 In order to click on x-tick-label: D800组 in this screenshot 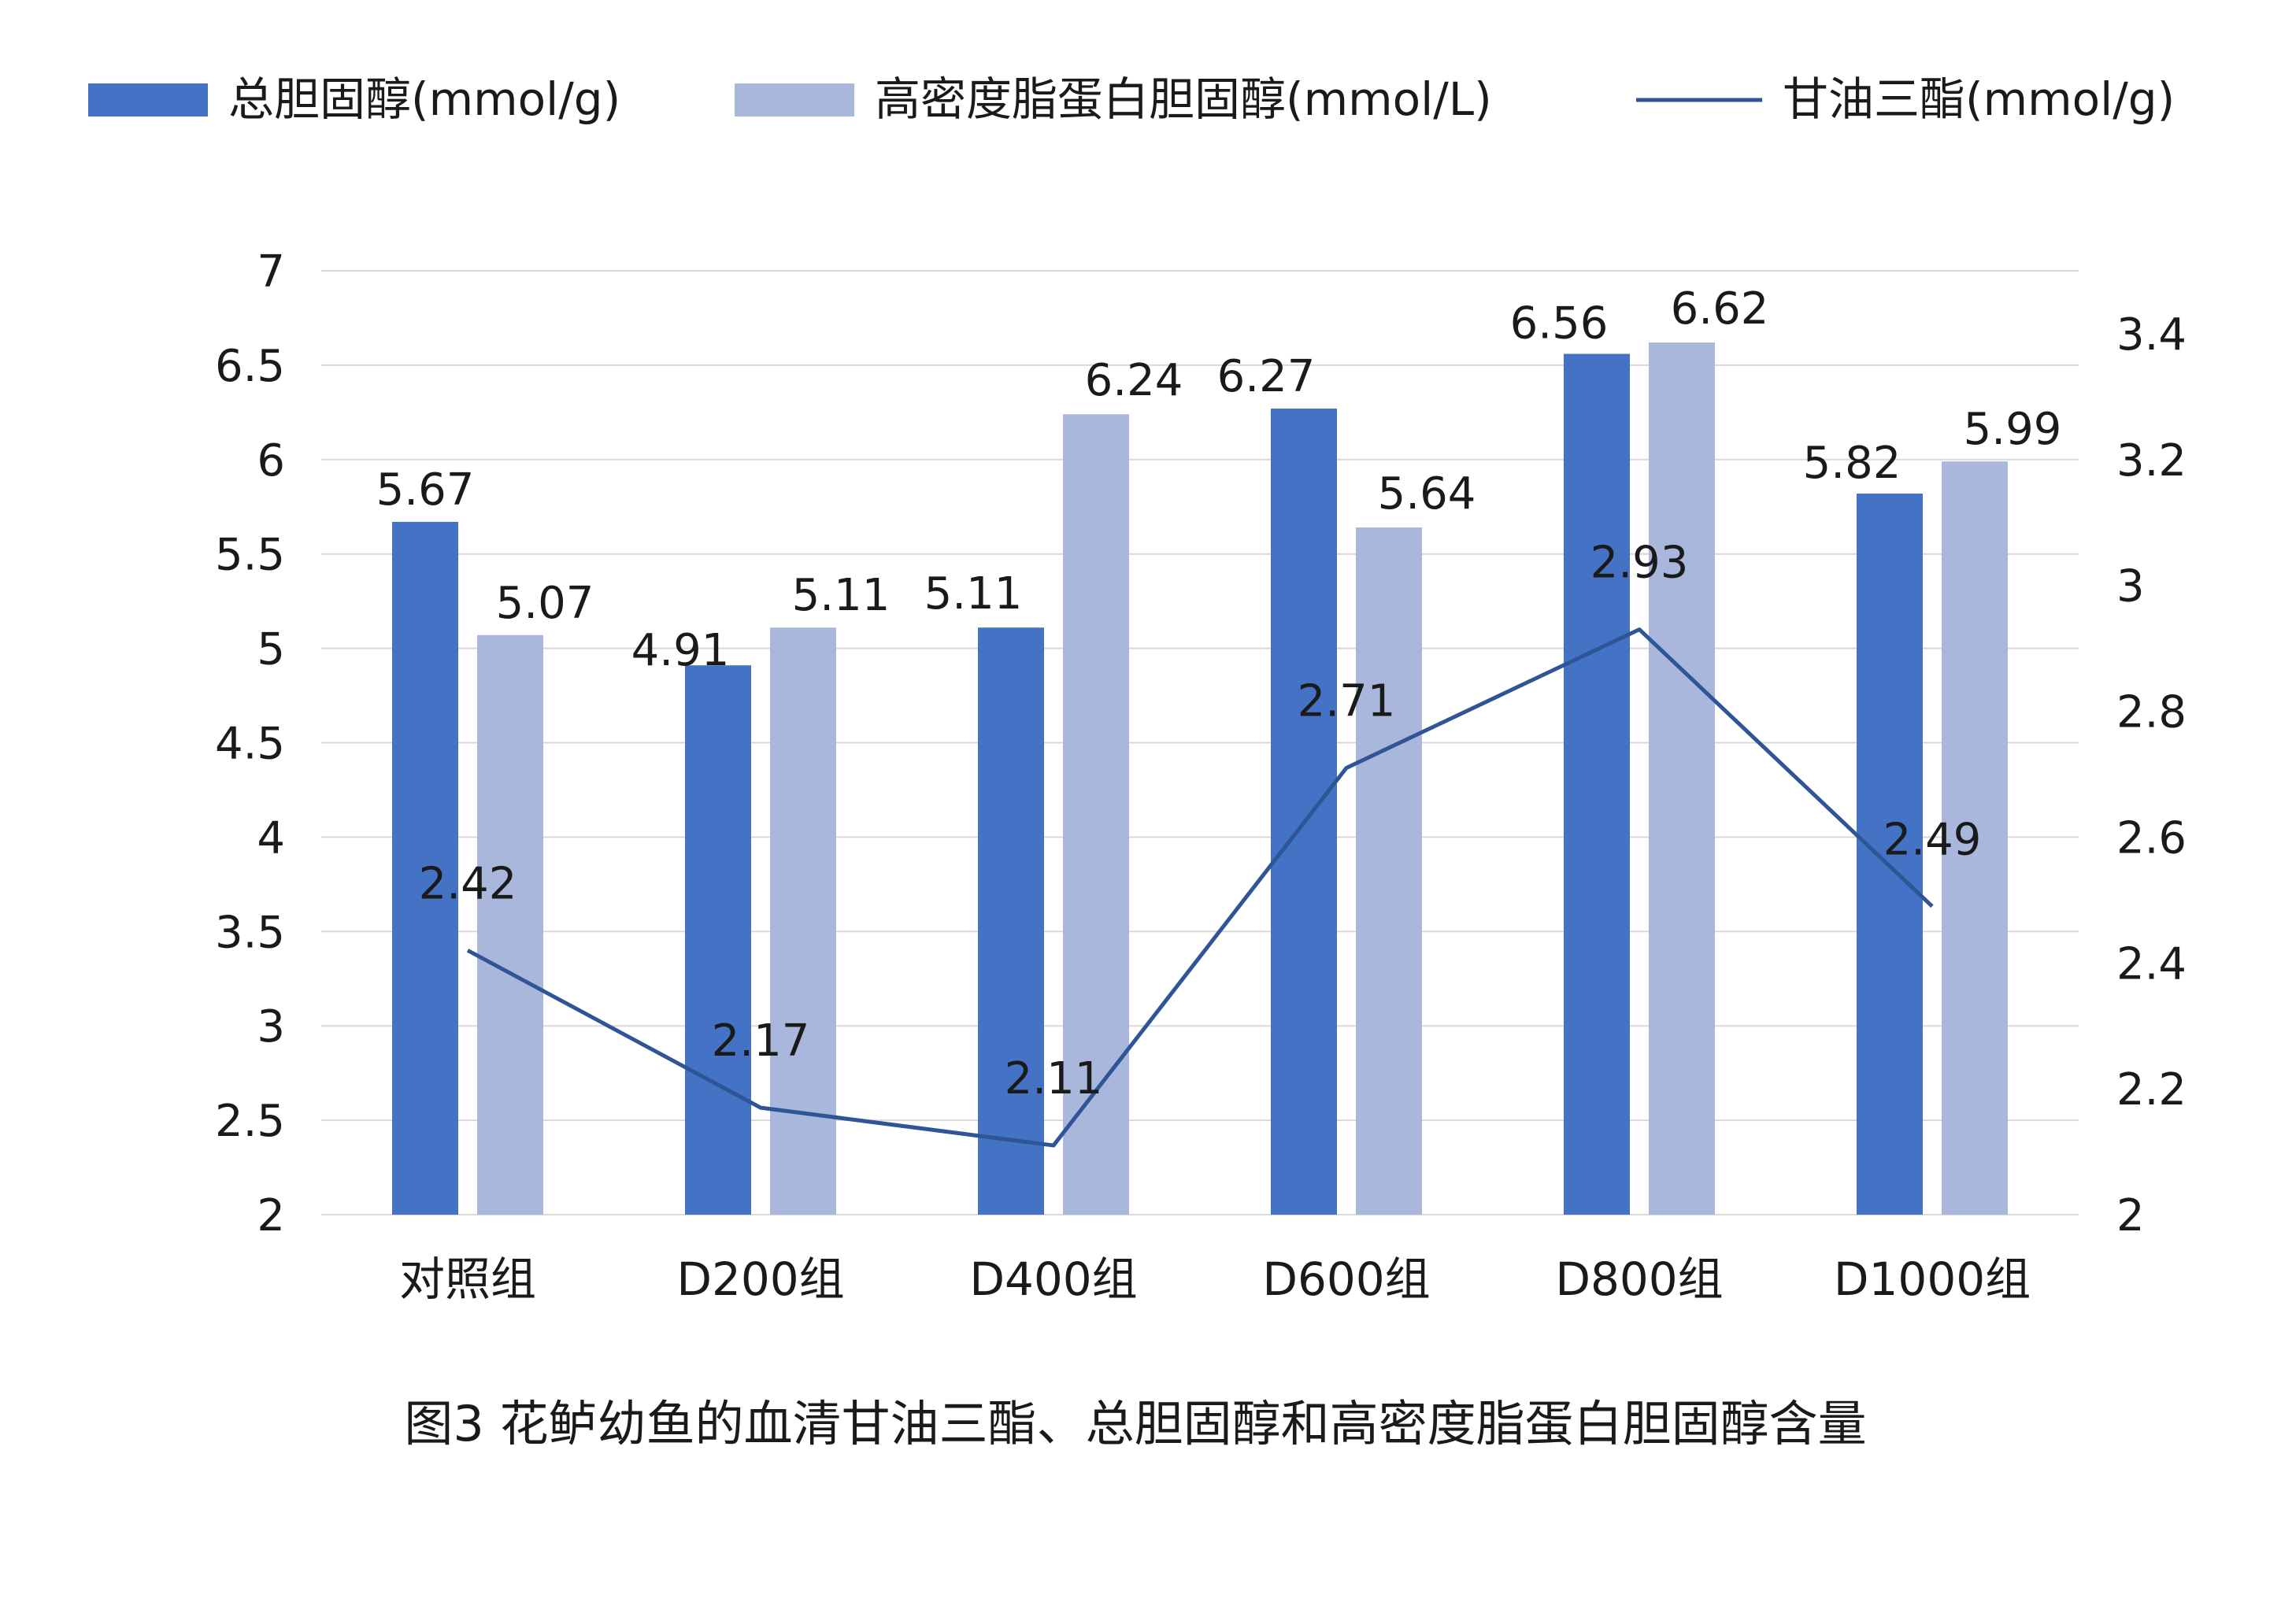, I will do `click(1639, 1279)`.